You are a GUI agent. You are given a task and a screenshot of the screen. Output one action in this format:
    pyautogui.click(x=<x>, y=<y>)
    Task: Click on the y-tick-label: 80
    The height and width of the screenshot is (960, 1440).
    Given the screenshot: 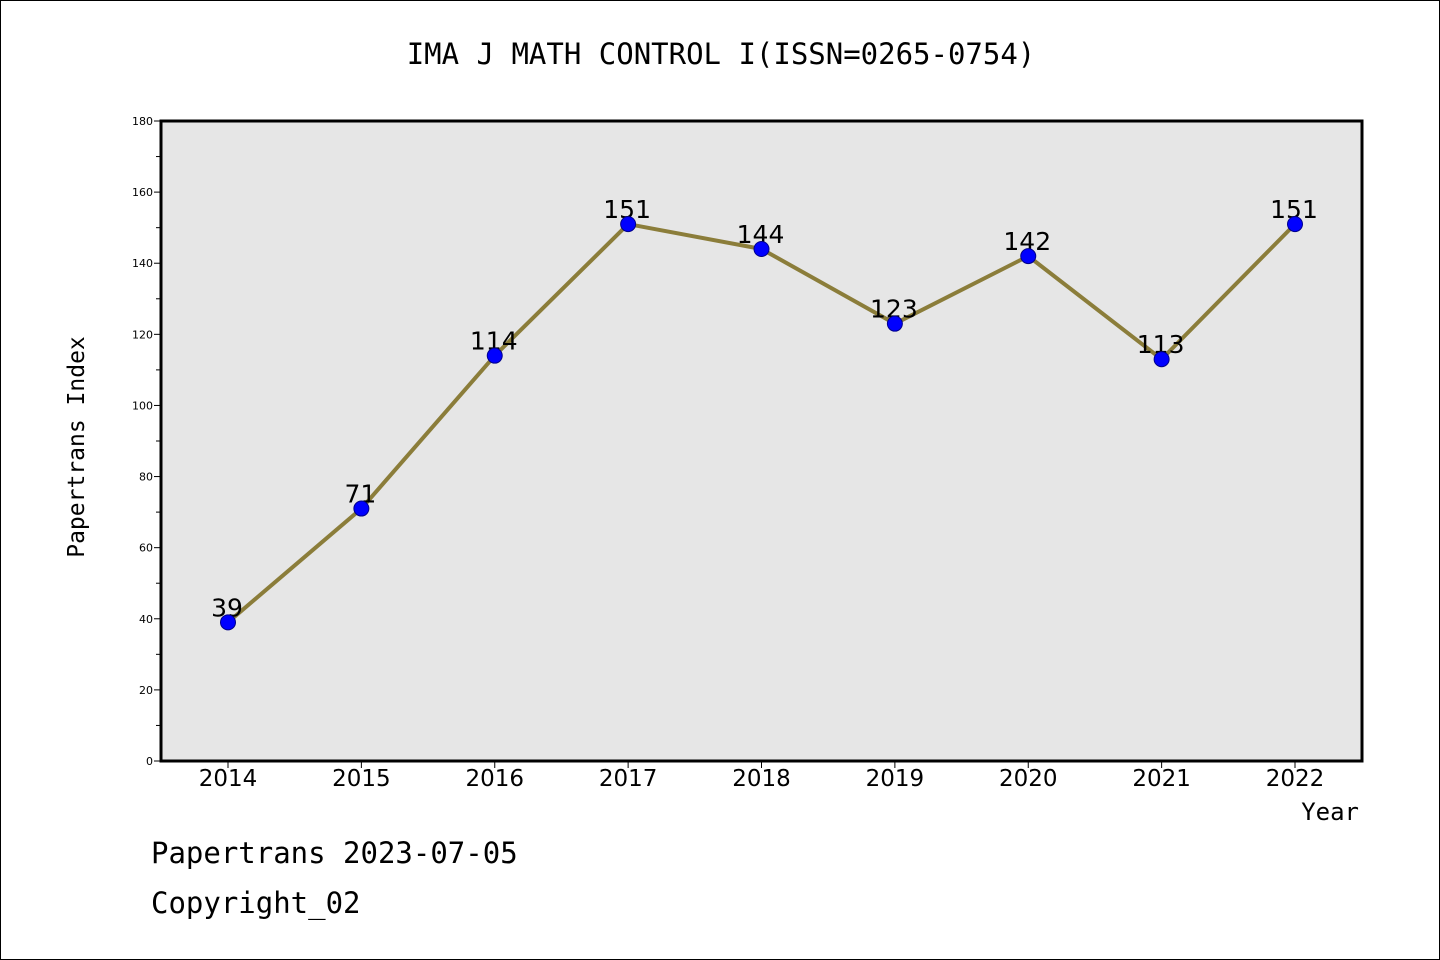 What is the action you would take?
    pyautogui.click(x=146, y=477)
    